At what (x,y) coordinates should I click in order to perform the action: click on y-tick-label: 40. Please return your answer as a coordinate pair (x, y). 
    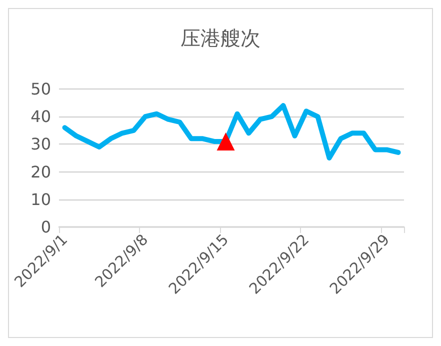
    Looking at the image, I should click on (40, 116).